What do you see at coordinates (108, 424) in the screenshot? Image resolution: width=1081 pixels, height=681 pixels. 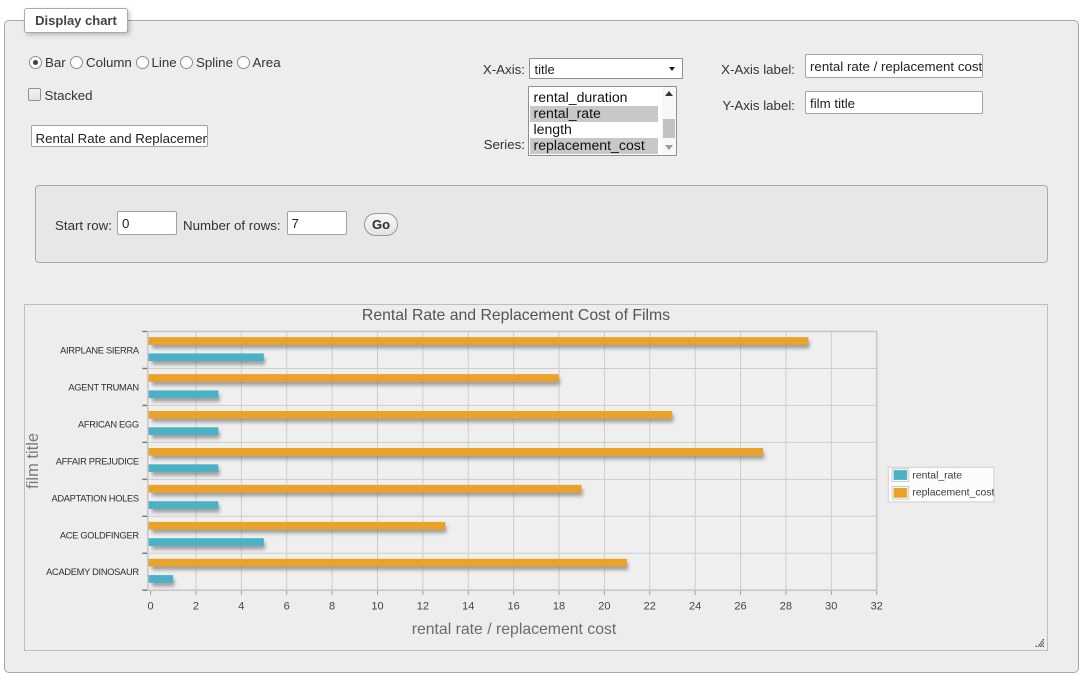 I see `svg-text: AFRICAN EGG` at bounding box center [108, 424].